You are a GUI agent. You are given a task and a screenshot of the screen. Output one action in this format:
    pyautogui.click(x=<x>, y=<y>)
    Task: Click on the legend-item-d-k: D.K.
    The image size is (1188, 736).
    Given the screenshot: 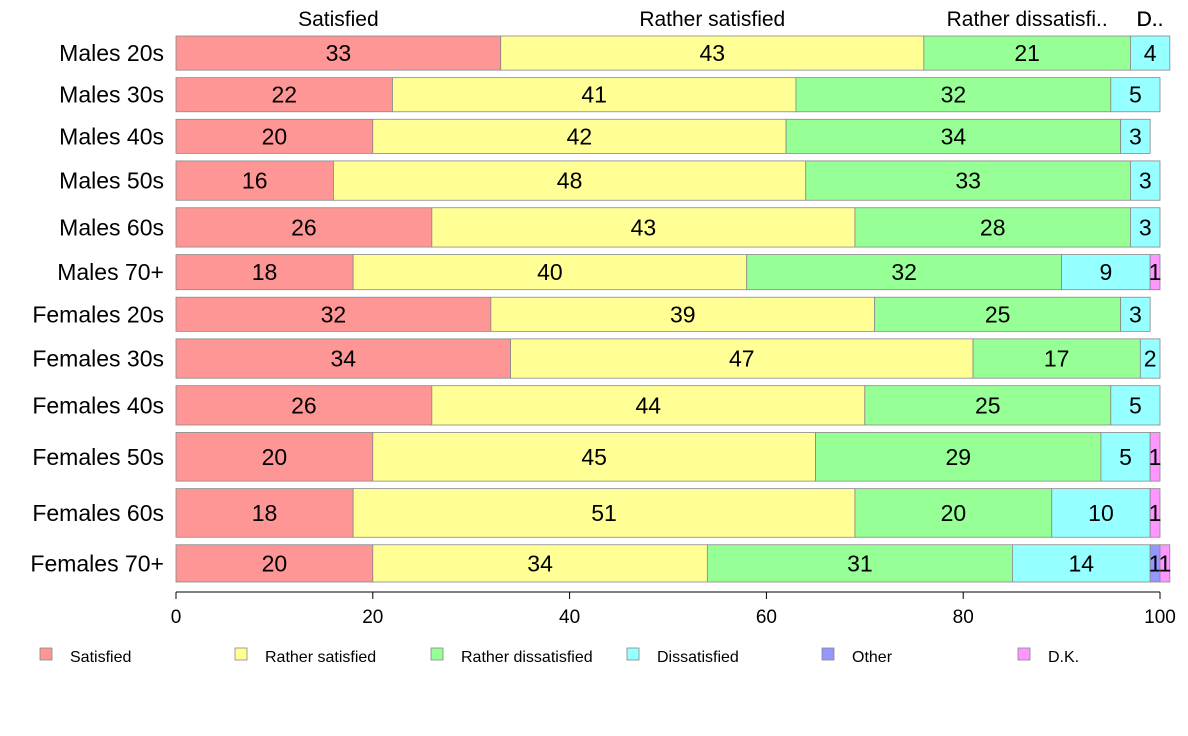 What is the action you would take?
    pyautogui.click(x=1048, y=656)
    